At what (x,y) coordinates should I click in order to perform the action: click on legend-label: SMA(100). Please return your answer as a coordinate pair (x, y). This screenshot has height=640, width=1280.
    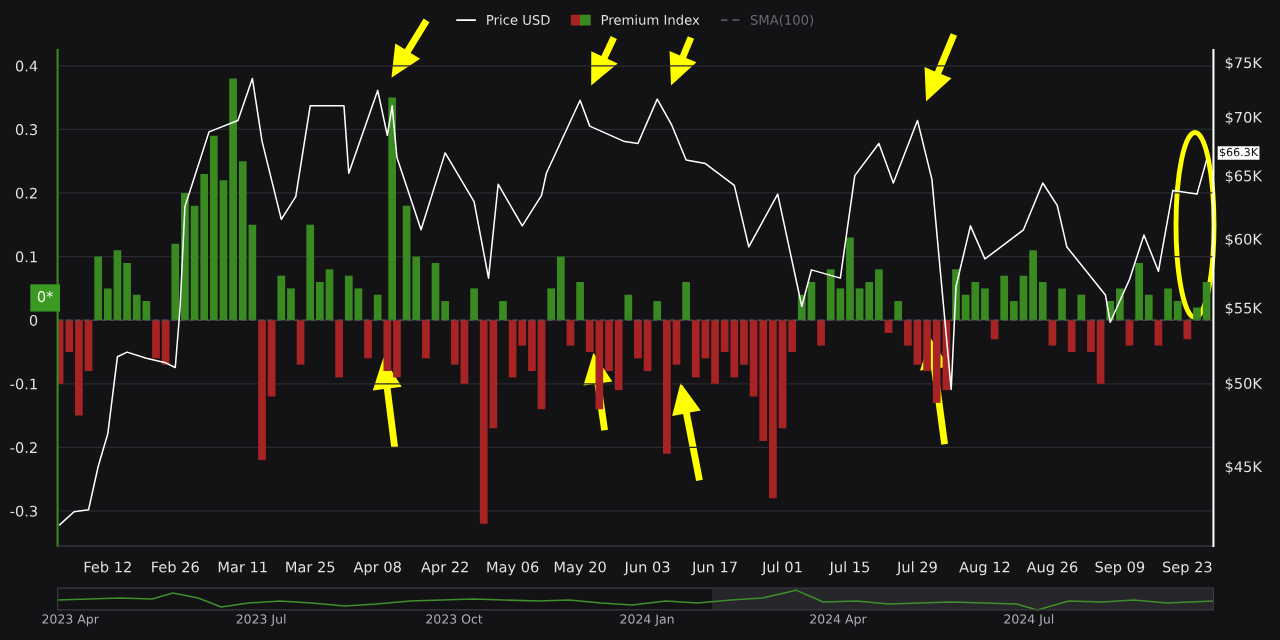
    Looking at the image, I should click on (782, 20).